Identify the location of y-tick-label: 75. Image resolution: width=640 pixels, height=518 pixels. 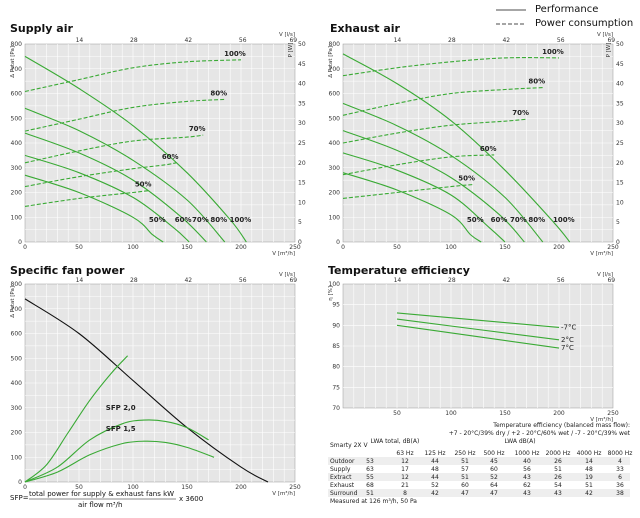
(336, 387).